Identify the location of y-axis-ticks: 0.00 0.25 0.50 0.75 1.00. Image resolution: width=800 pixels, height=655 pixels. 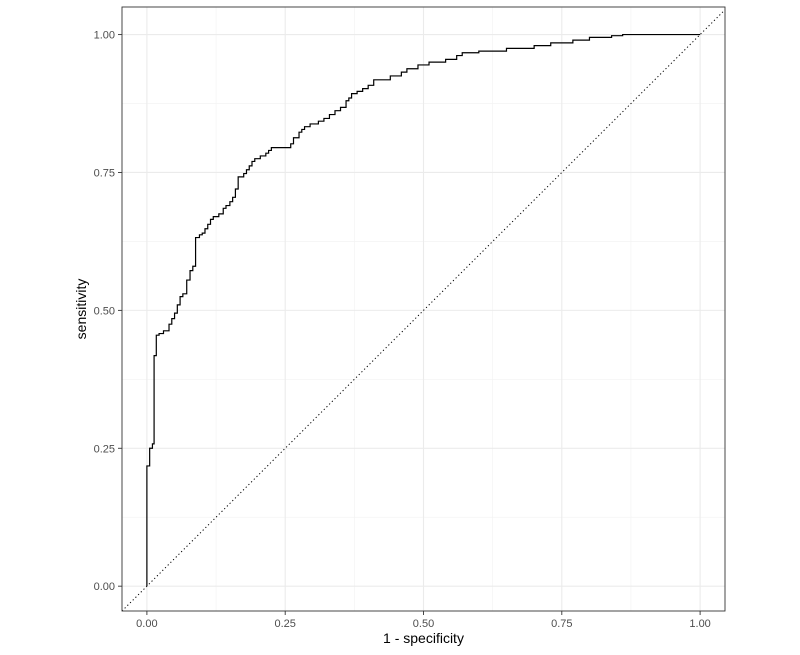
(108, 311).